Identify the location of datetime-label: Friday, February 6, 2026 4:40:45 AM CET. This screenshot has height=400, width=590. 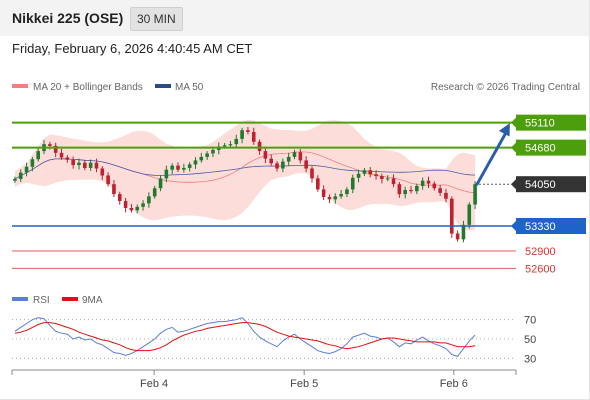
(132, 48).